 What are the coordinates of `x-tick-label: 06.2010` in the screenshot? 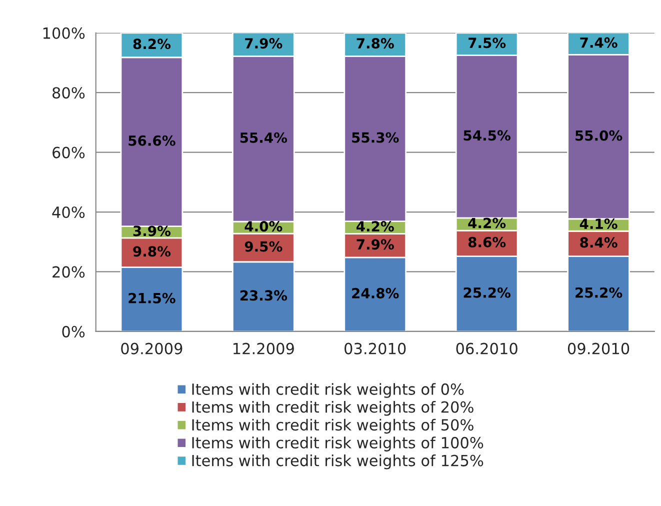 It's located at (487, 348).